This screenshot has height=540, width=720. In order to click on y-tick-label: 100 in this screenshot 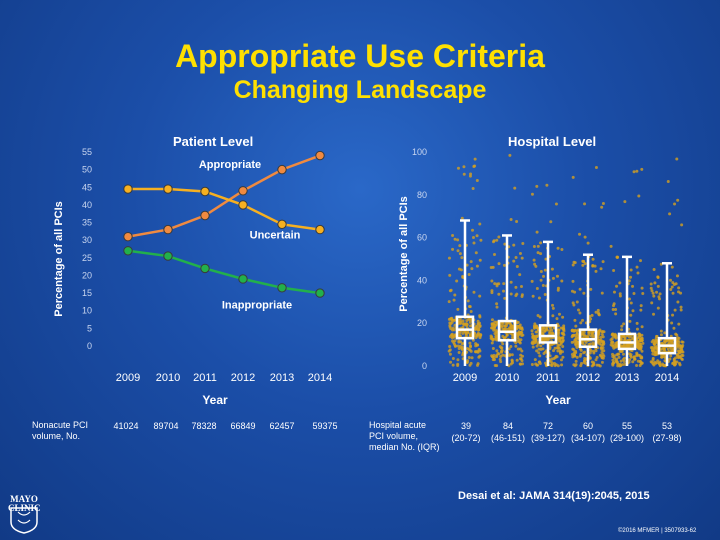, I will do `click(419, 152)`.